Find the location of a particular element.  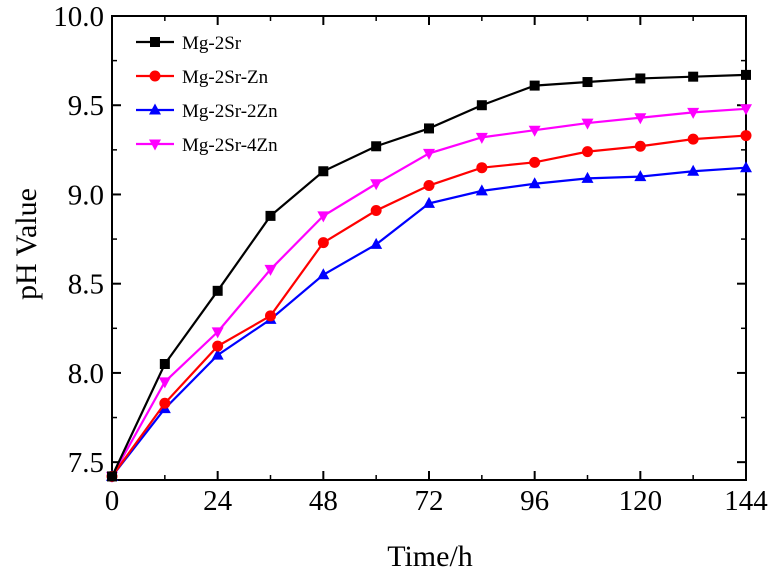

x-tick-label: 120 is located at coordinates (641, 501).